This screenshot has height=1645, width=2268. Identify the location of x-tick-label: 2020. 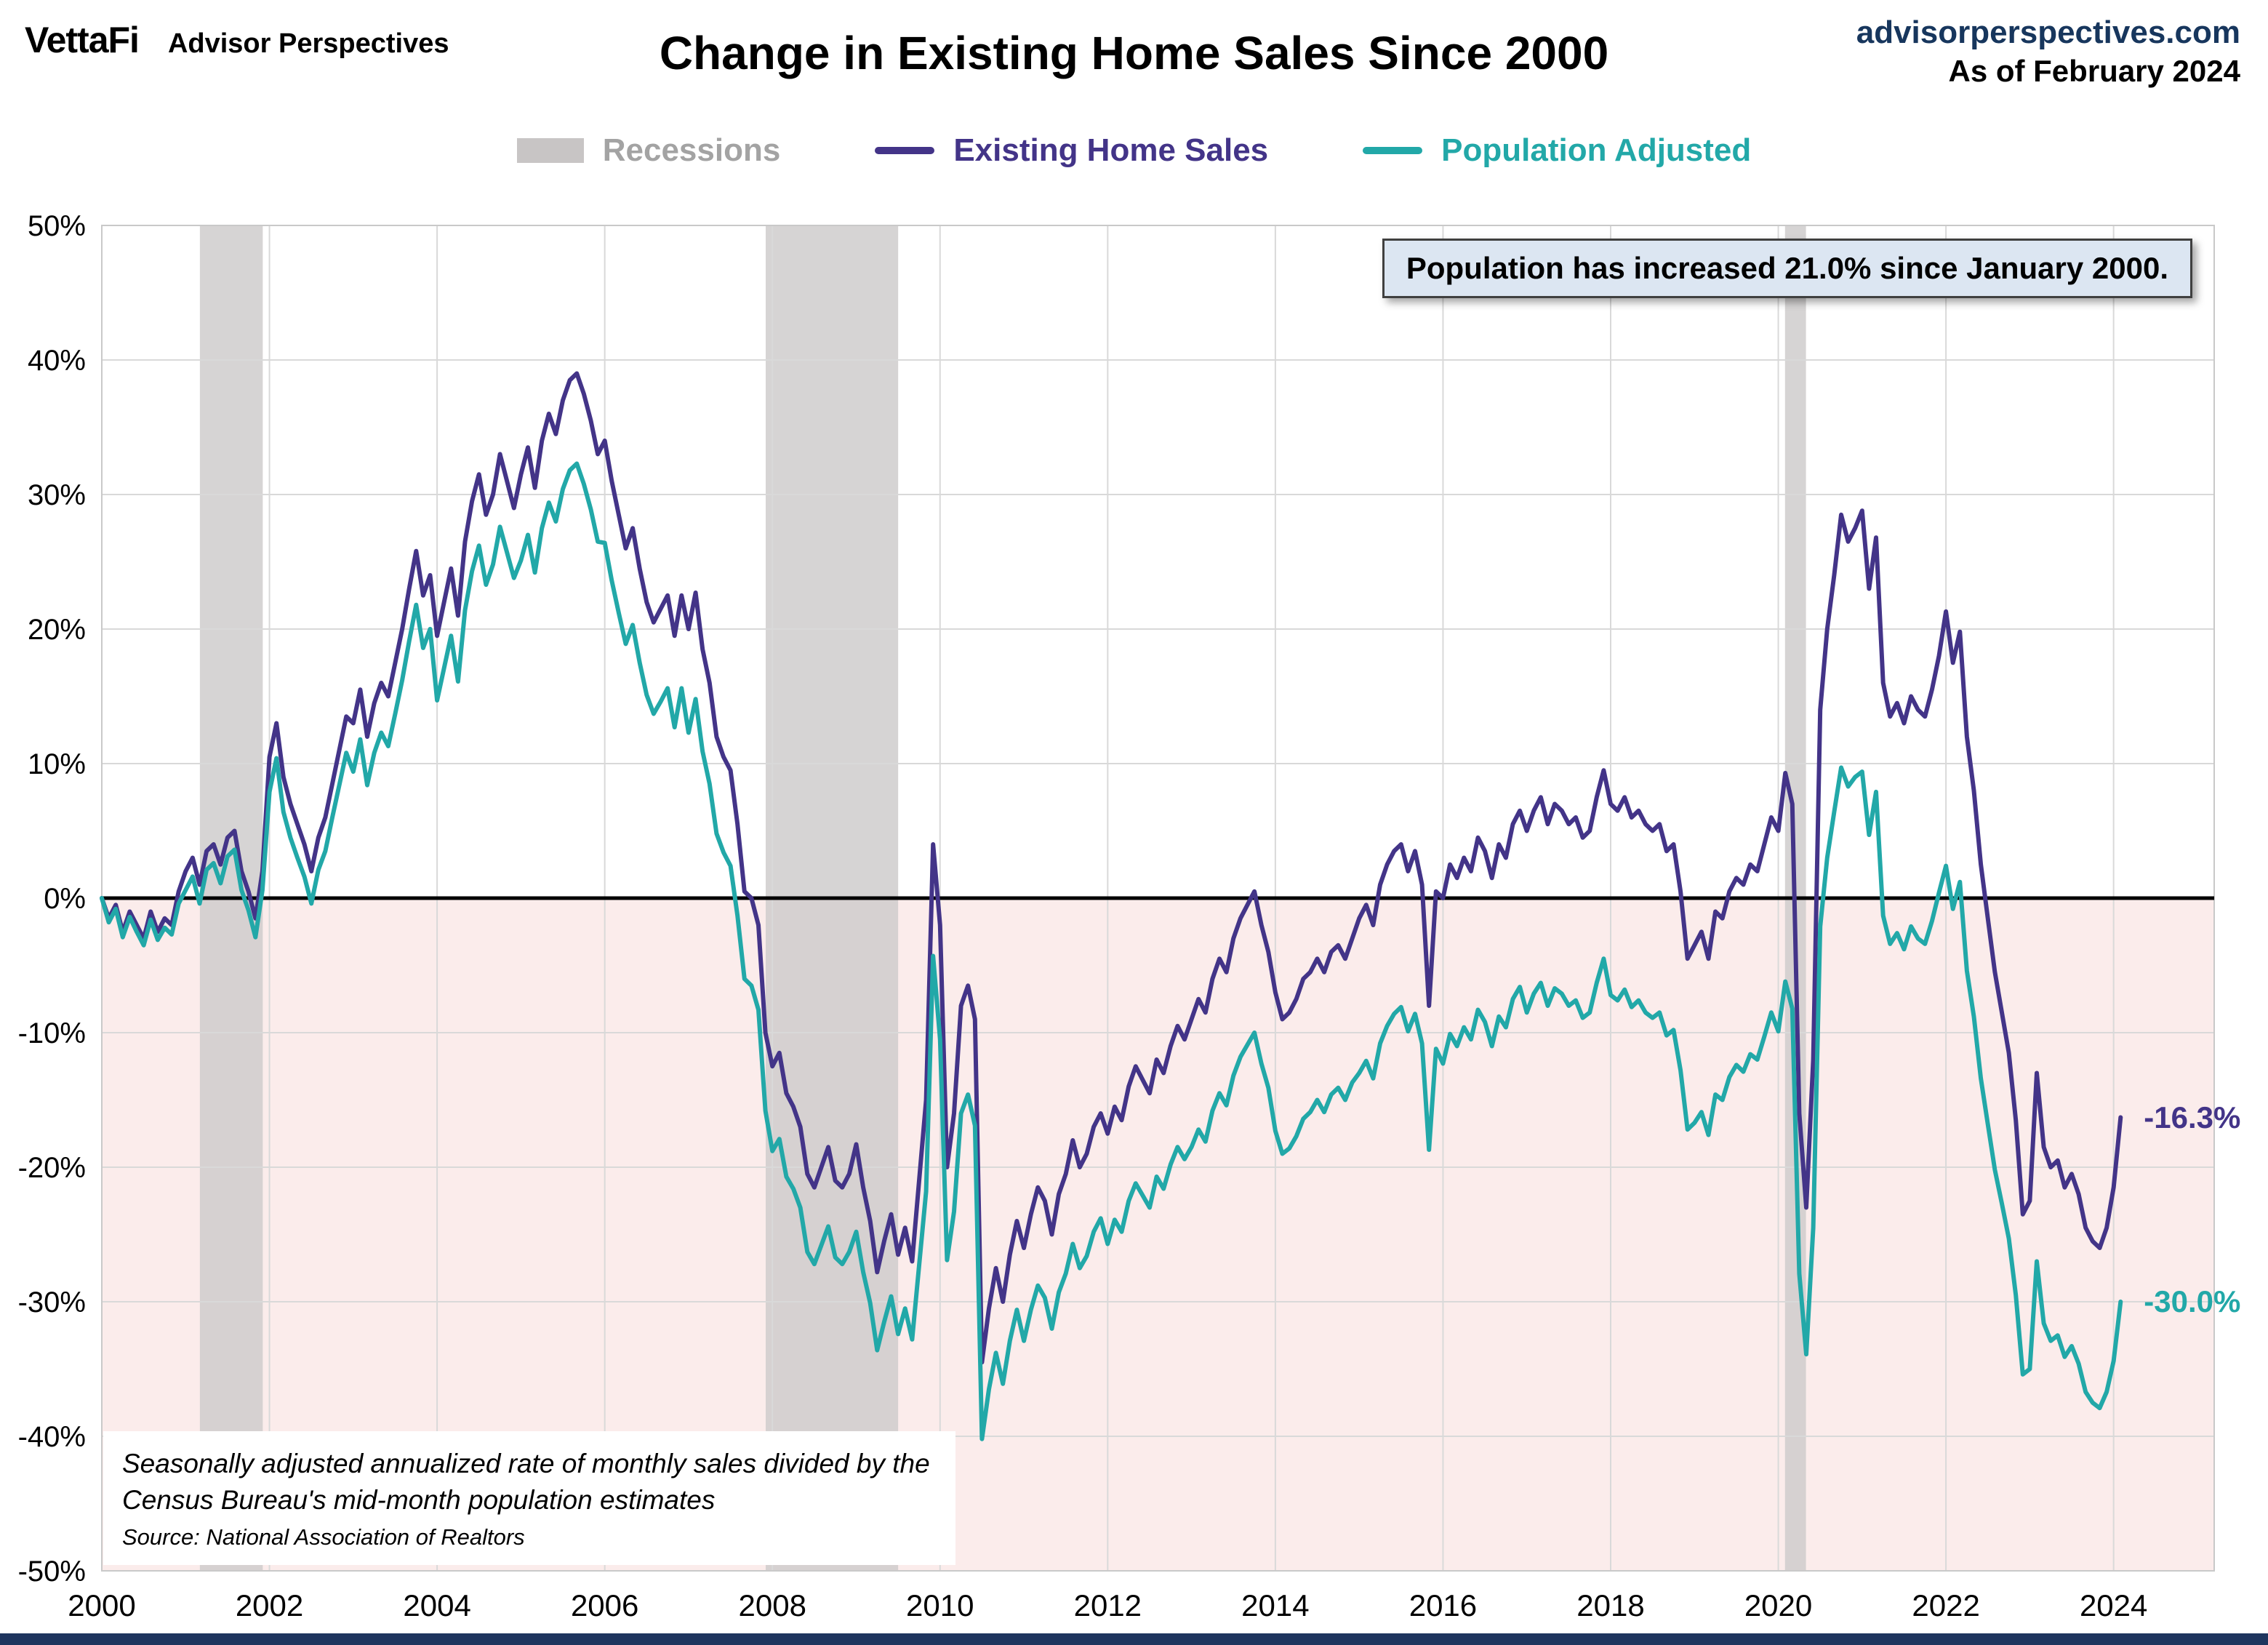
(1778, 1605).